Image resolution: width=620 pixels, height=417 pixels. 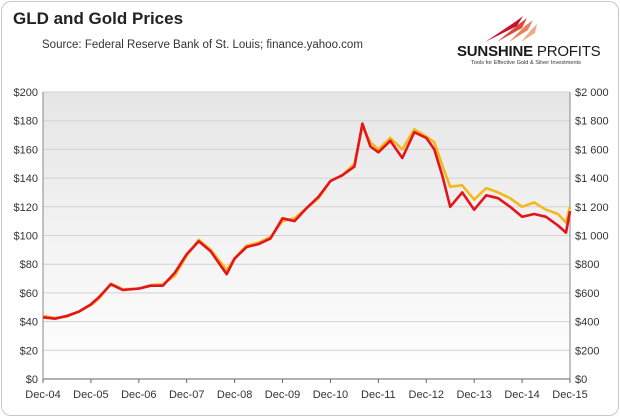 What do you see at coordinates (378, 395) in the screenshot?
I see `x-tick-label: Dec-11` at bounding box center [378, 395].